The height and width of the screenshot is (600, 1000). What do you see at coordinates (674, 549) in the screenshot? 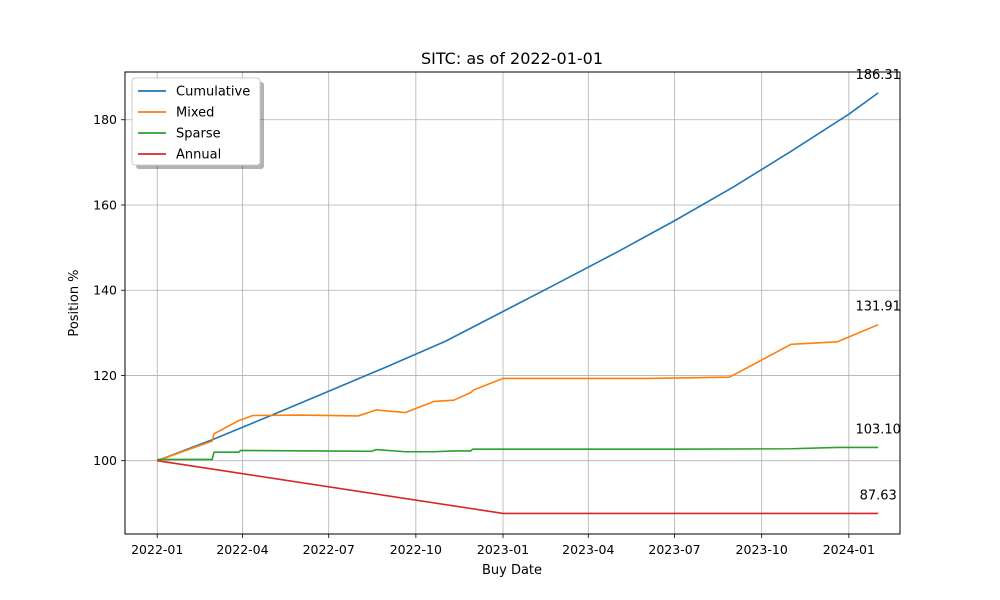
I see `x-tick-label: 2023-07` at bounding box center [674, 549].